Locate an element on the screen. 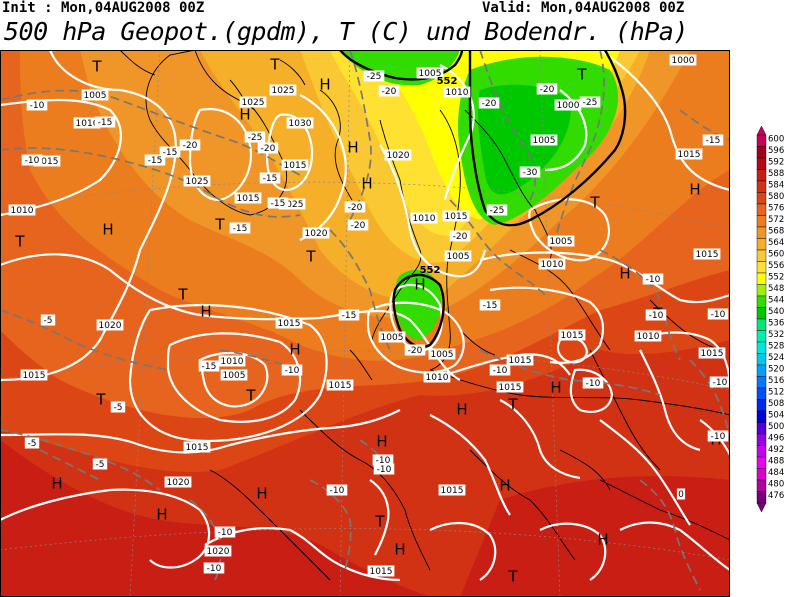 This screenshot has height=597, width=789. isotherm-label: -30 is located at coordinates (530, 173).